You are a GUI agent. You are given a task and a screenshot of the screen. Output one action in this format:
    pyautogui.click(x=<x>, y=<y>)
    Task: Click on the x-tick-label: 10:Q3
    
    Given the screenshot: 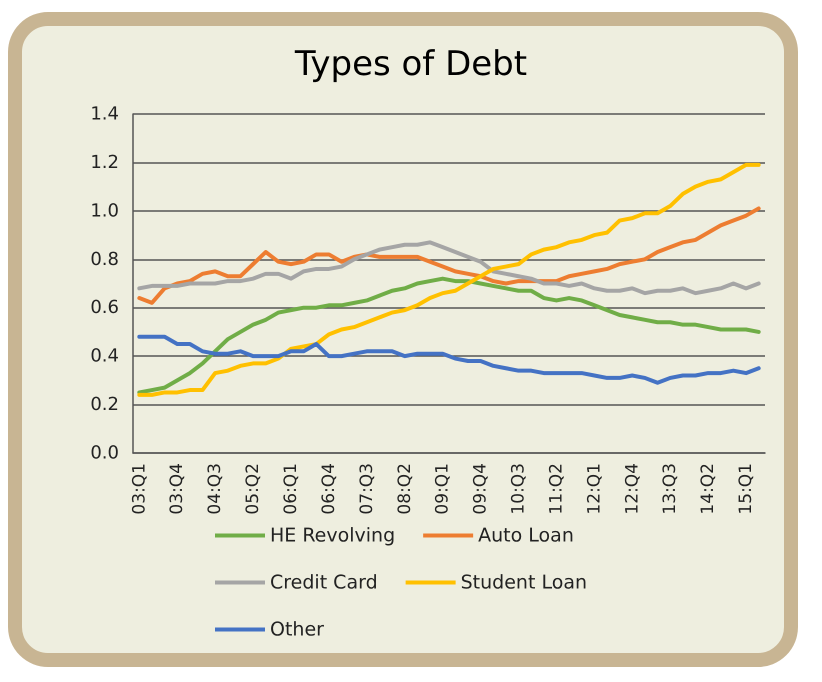 What is the action you would take?
    pyautogui.click(x=518, y=489)
    